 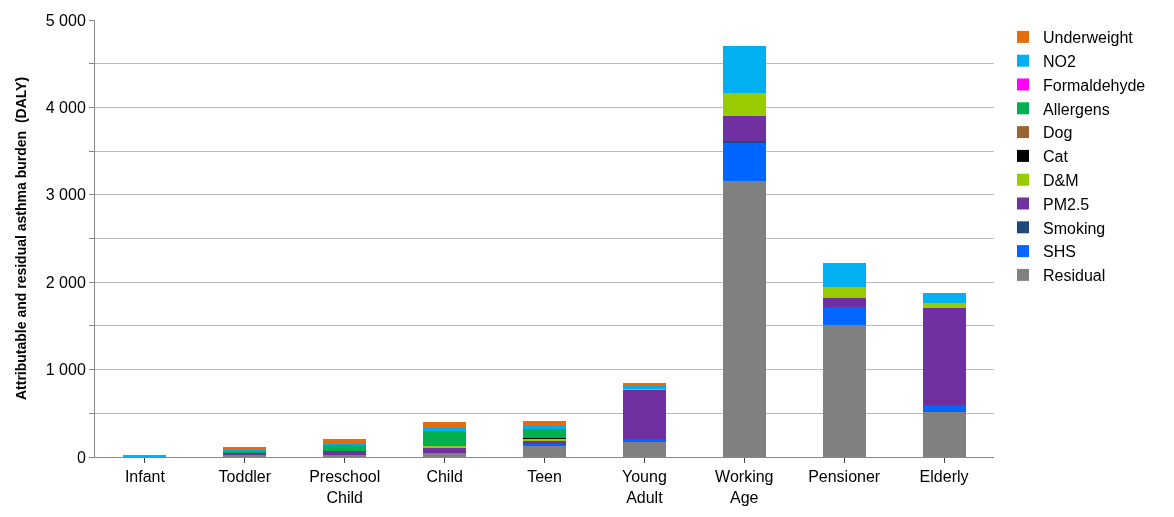 What do you see at coordinates (1088, 38) in the screenshot?
I see `legend-label: Underweight` at bounding box center [1088, 38].